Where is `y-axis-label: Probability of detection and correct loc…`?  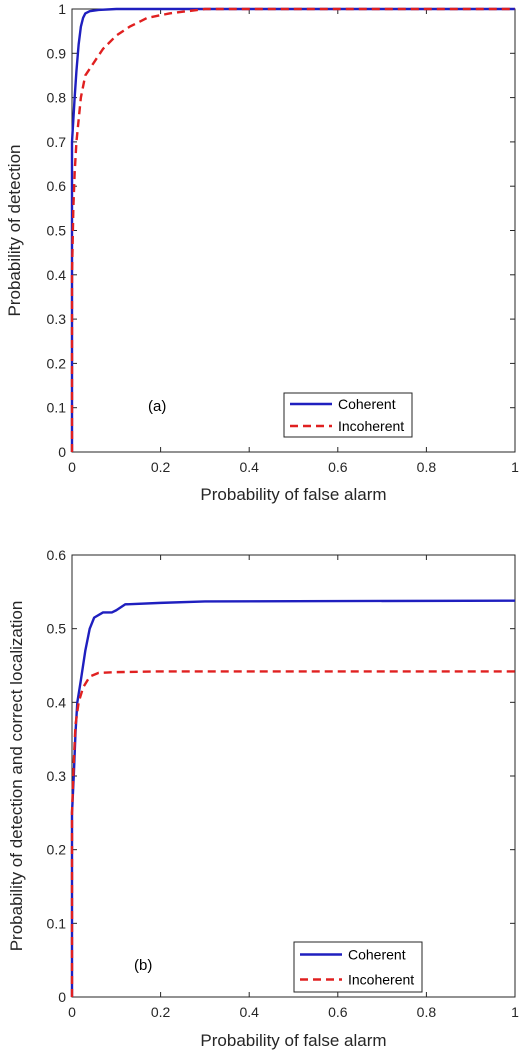
y-axis-label: Probability of detection and correct loc… is located at coordinates (16, 776).